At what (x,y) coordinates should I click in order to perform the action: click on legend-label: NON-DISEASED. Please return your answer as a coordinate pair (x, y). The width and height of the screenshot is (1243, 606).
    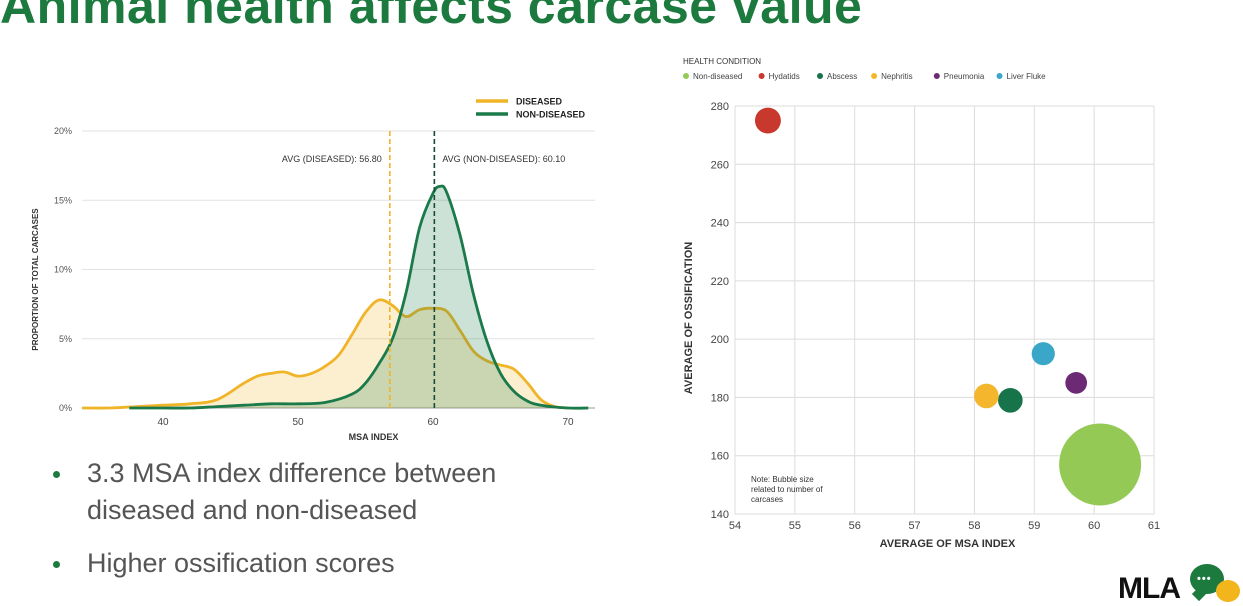
    Looking at the image, I should click on (551, 115).